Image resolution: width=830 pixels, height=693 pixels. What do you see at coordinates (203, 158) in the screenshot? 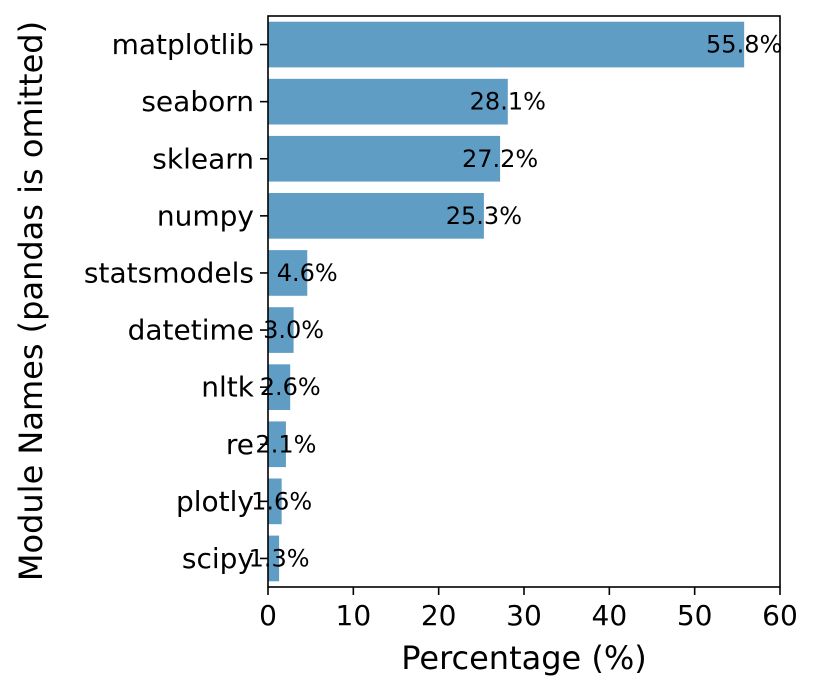
I see `y-tick-label-sklearn: sklearn` at bounding box center [203, 158].